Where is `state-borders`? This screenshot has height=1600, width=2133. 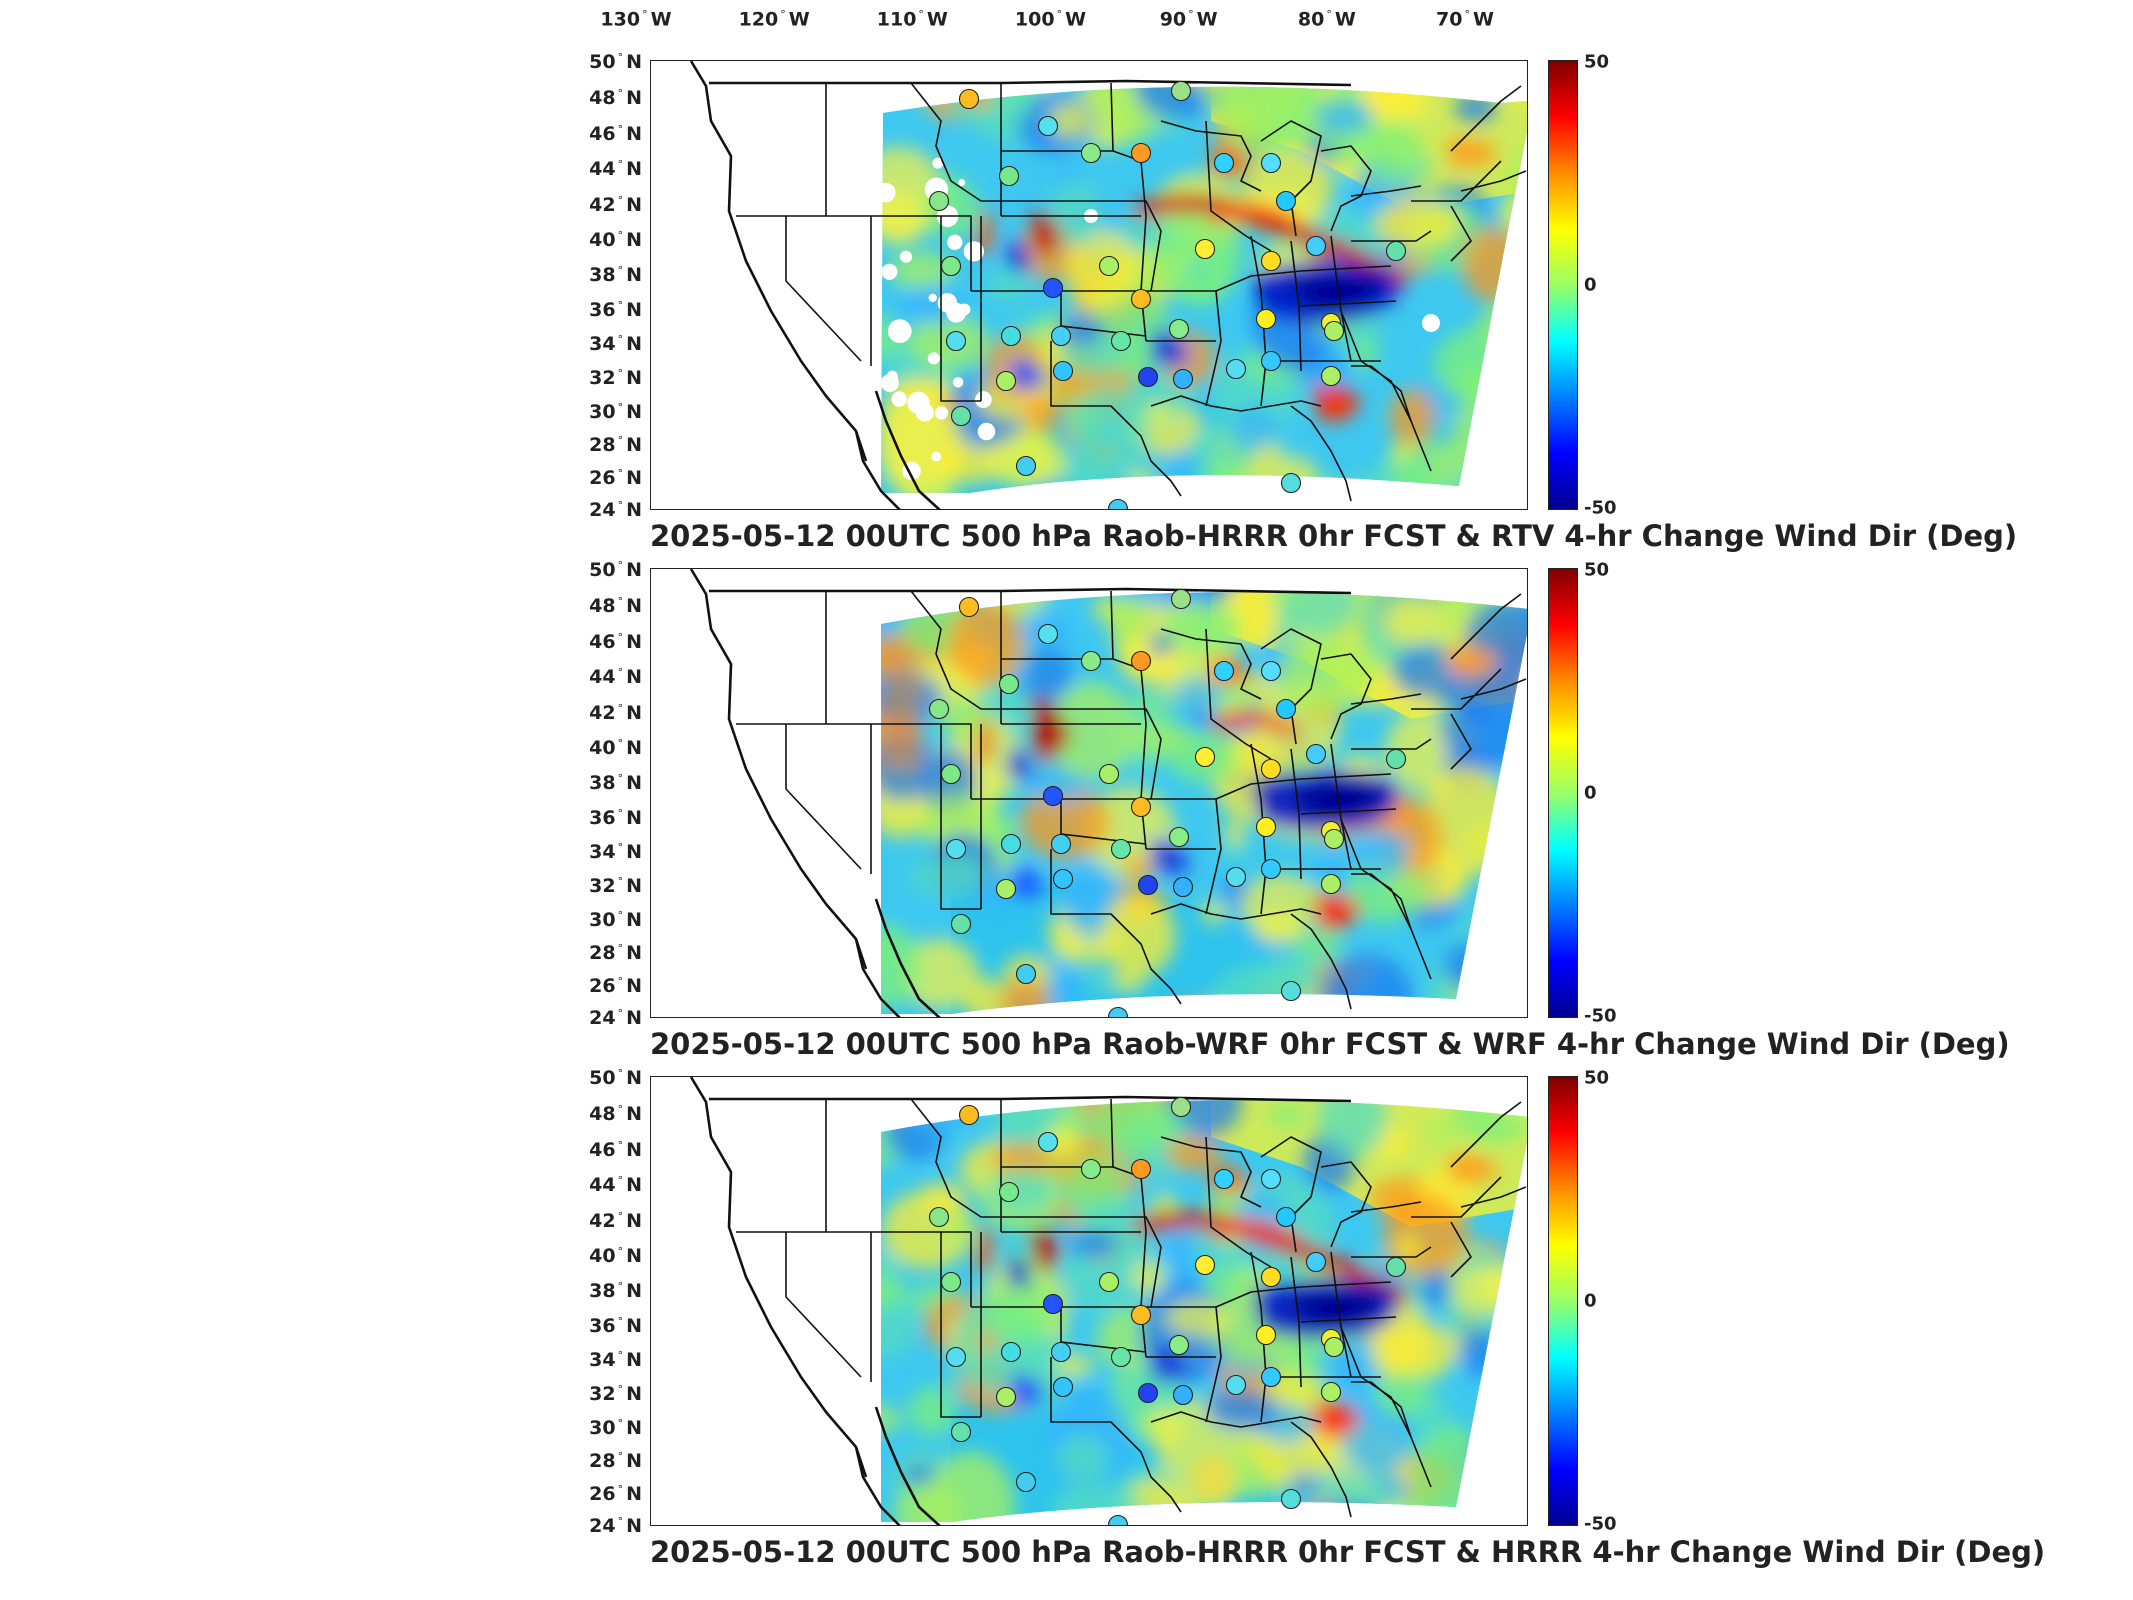 state-borders is located at coordinates (1108, 1301).